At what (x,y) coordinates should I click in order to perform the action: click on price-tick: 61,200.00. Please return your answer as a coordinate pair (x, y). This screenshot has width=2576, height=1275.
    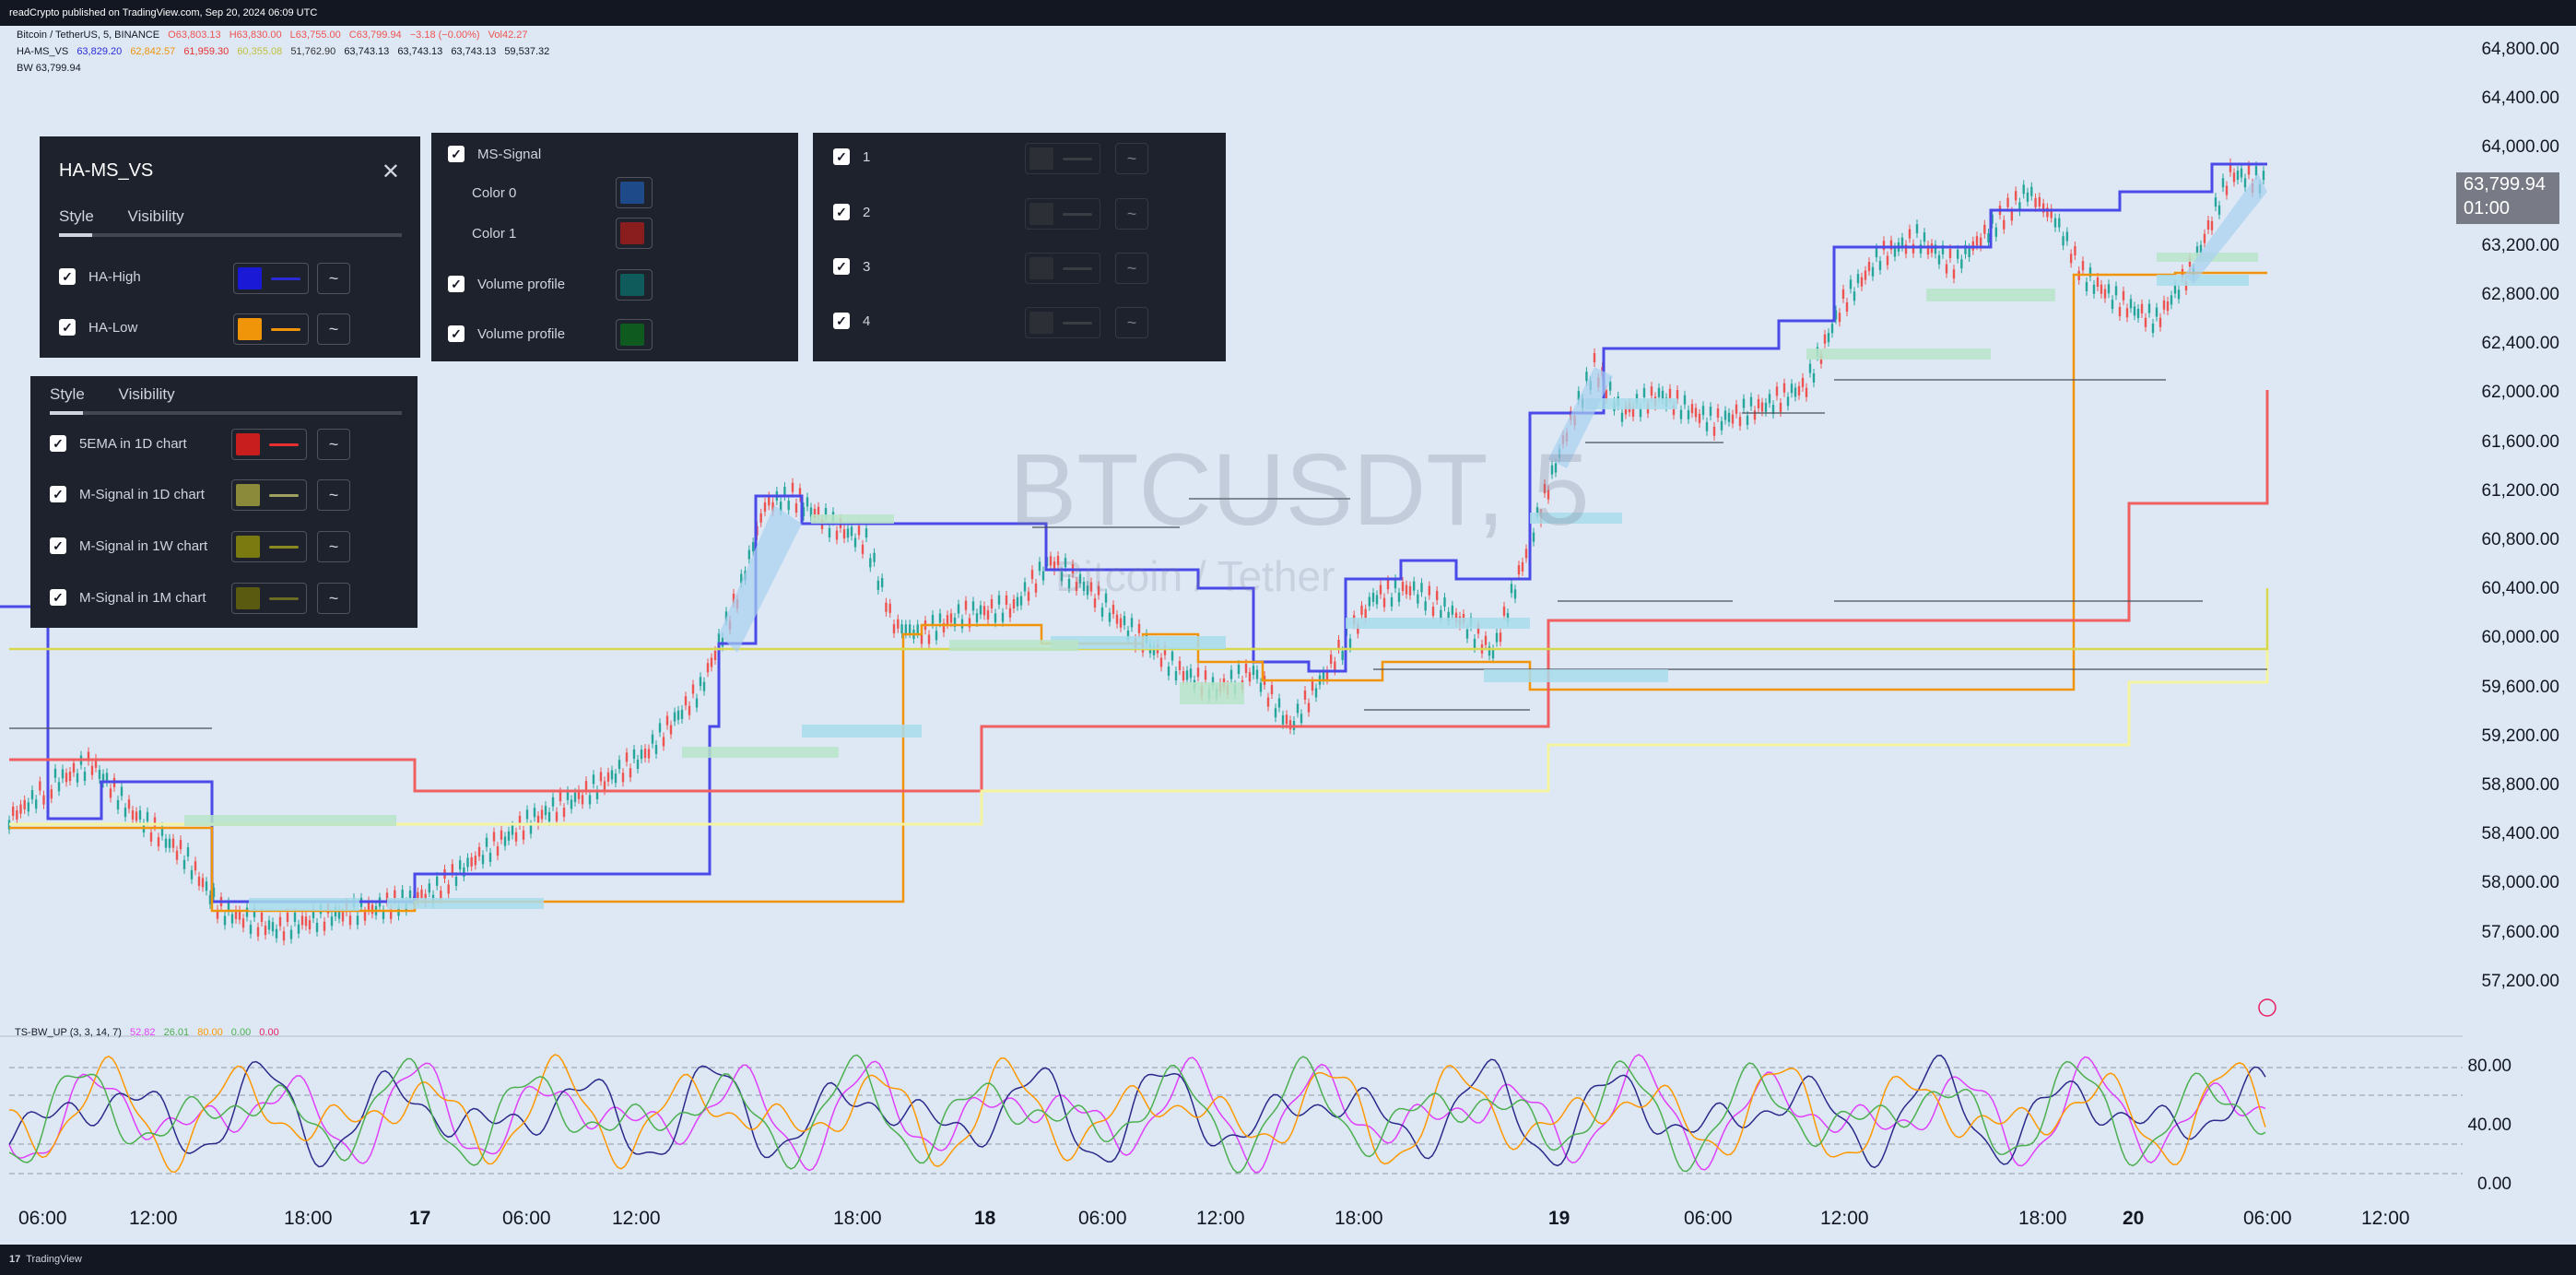
    Looking at the image, I should click on (2520, 490).